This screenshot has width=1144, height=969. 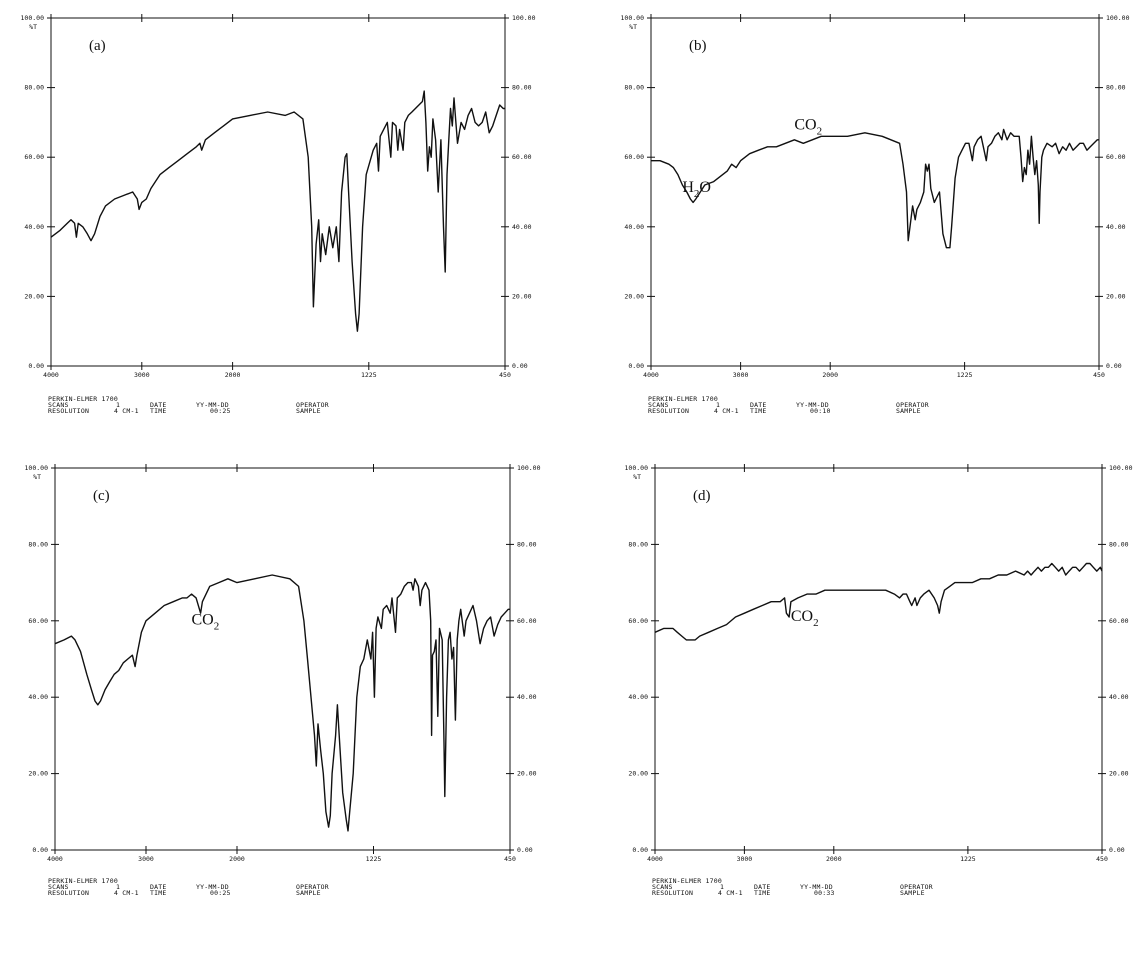 I want to click on y-tick-label-right: 80.00, so click(x=1119, y=544).